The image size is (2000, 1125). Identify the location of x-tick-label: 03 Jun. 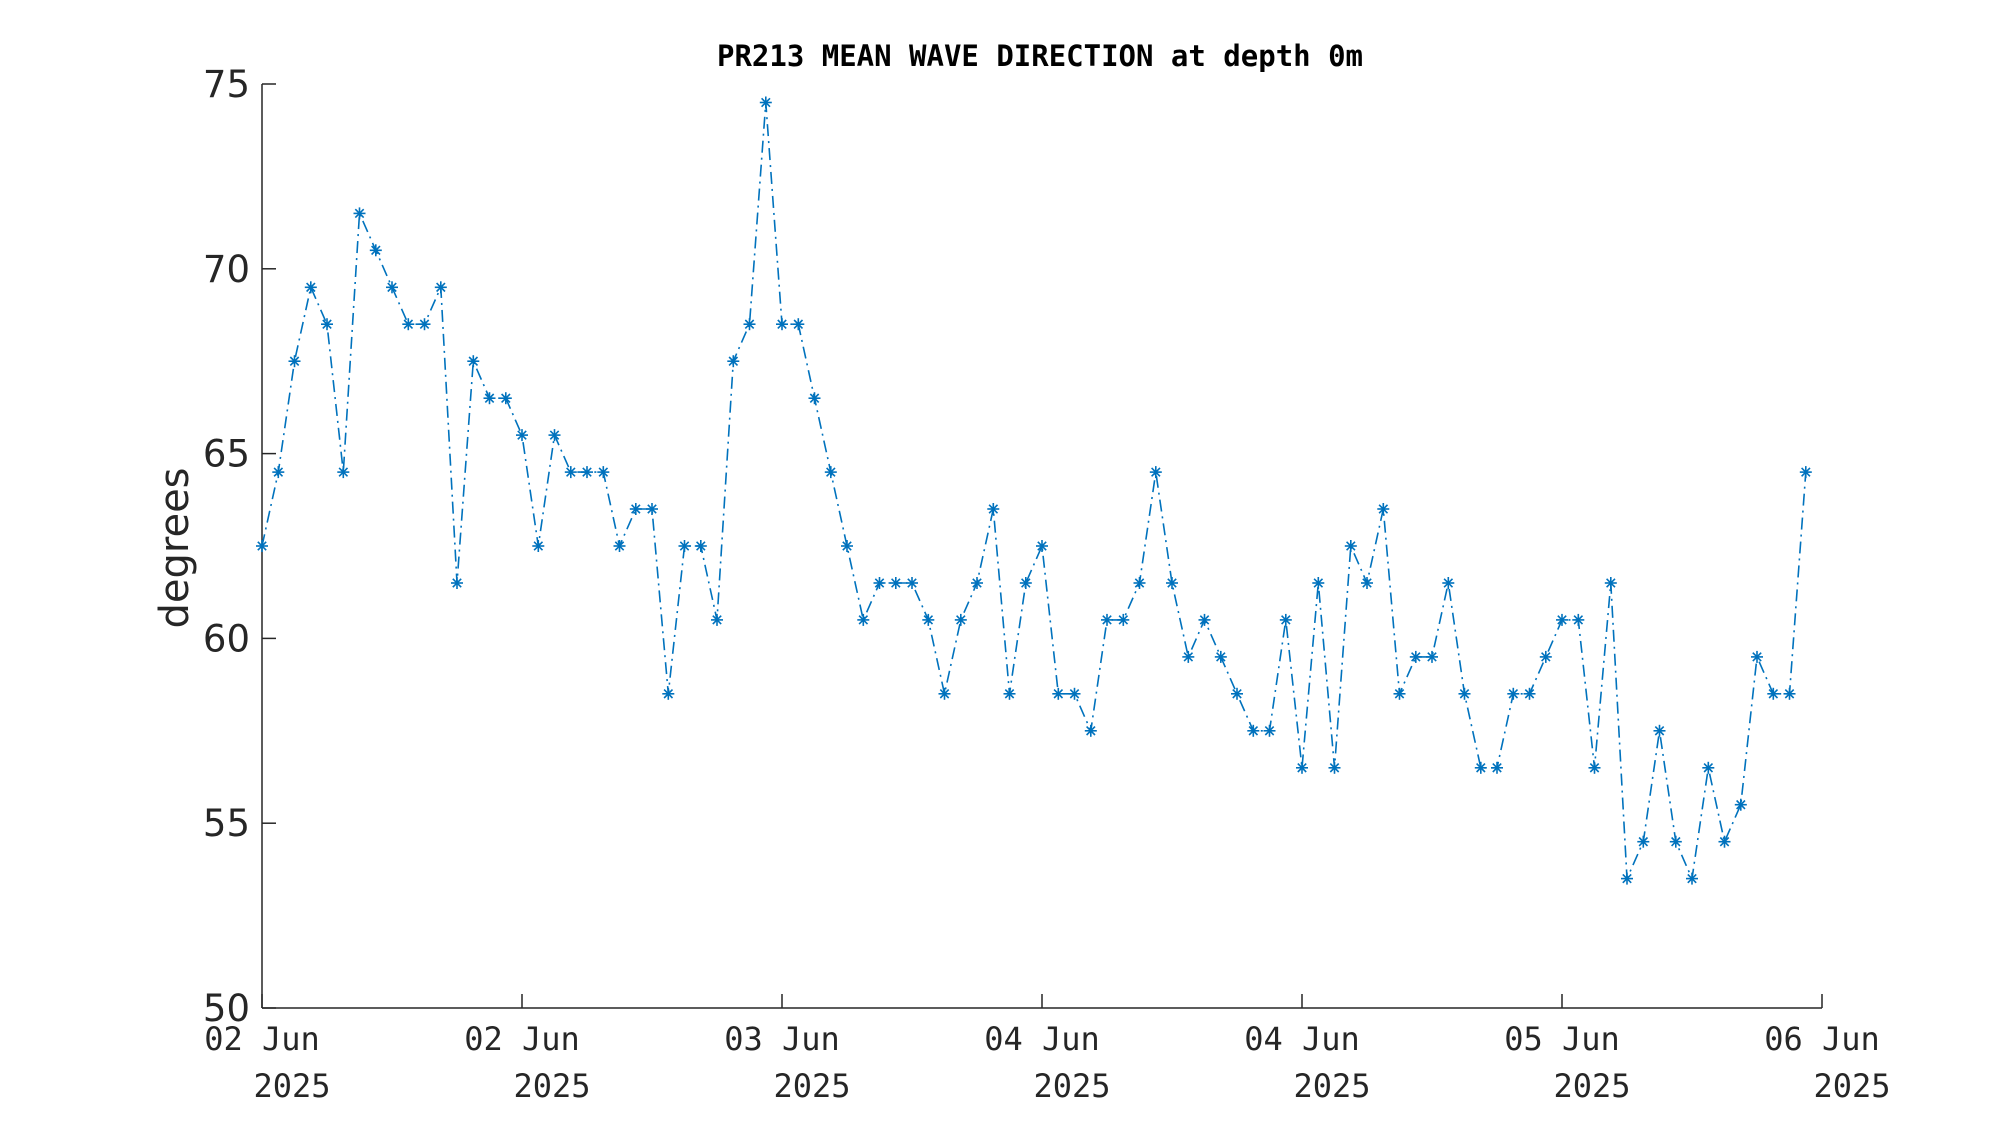
(782, 1039).